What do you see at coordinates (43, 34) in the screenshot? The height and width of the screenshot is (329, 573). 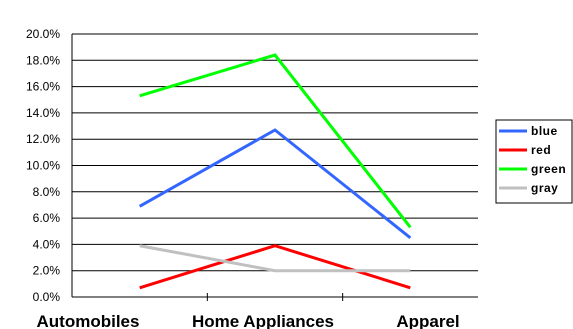 I see `y-tick-label: 20.0%` at bounding box center [43, 34].